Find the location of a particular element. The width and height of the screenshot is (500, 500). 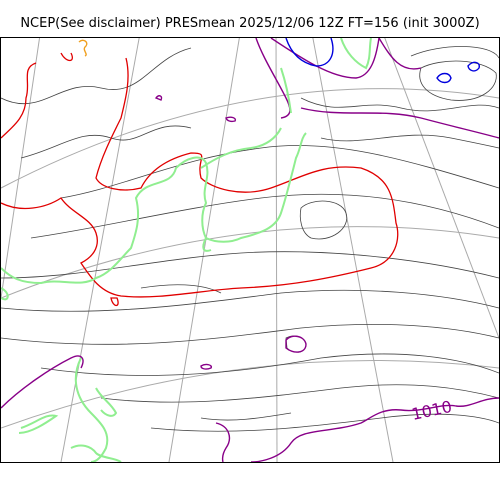

highlight-mark is located at coordinates (83, 48).